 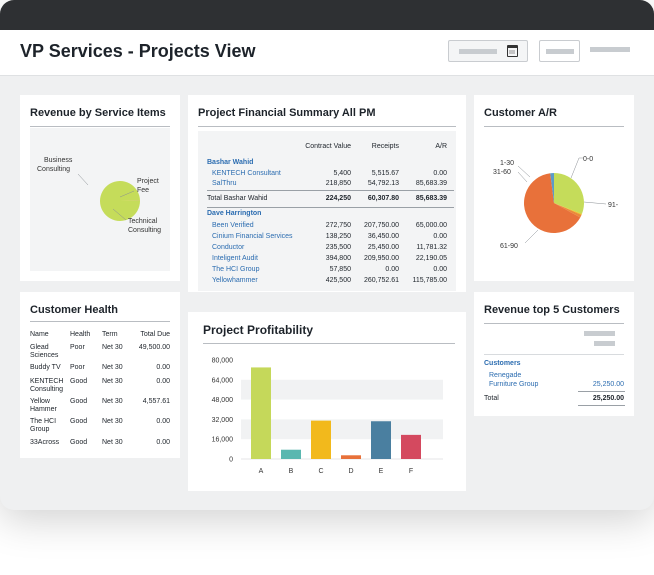 What do you see at coordinates (338, 183) in the screenshot?
I see `contract-value: 218,850` at bounding box center [338, 183].